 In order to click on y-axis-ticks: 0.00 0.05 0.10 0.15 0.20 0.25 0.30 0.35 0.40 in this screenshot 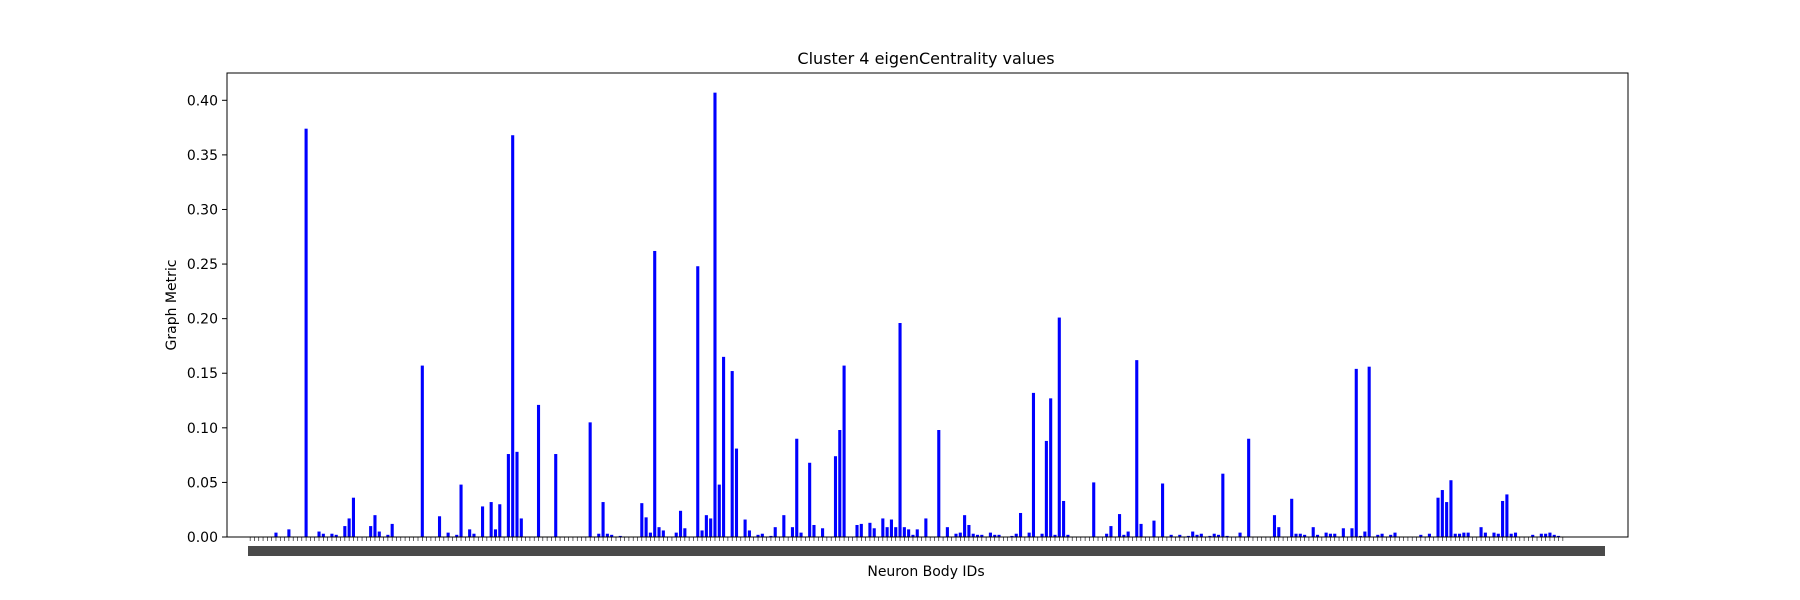, I will do `click(207, 319)`.